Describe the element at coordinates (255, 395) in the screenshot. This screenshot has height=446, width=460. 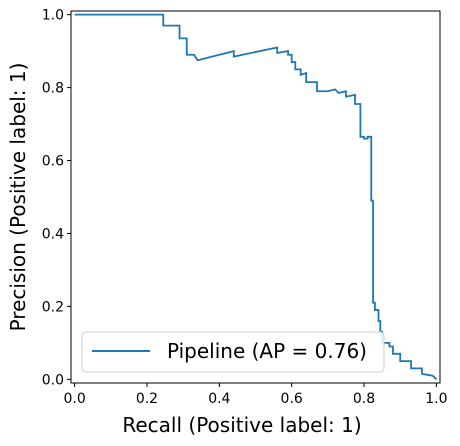
I see `x-axis-ticks: 0.0 0.2 0.4 0.6 0.8 1.0` at that location.